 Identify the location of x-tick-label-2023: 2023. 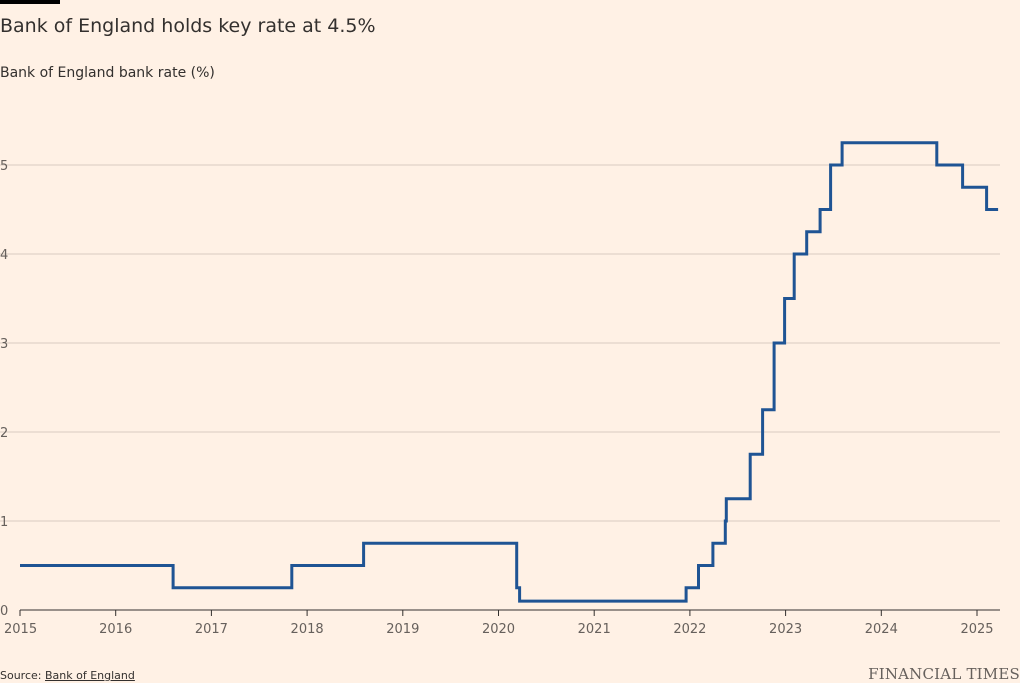
(785, 629).